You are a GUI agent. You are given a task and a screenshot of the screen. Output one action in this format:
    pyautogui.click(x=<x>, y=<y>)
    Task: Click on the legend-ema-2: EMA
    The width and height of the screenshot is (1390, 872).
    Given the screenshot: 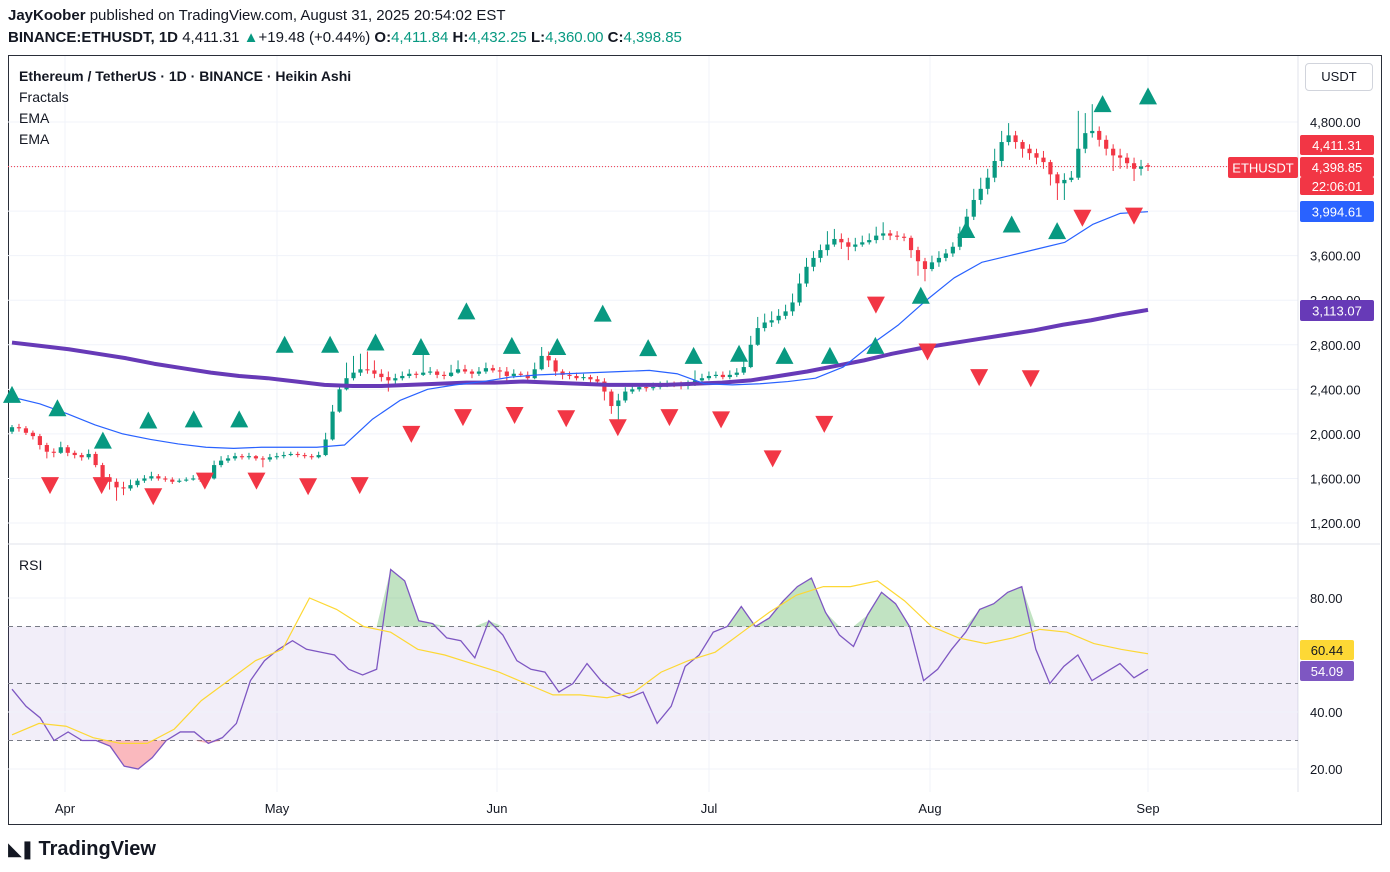 What is the action you would take?
    pyautogui.click(x=34, y=139)
    